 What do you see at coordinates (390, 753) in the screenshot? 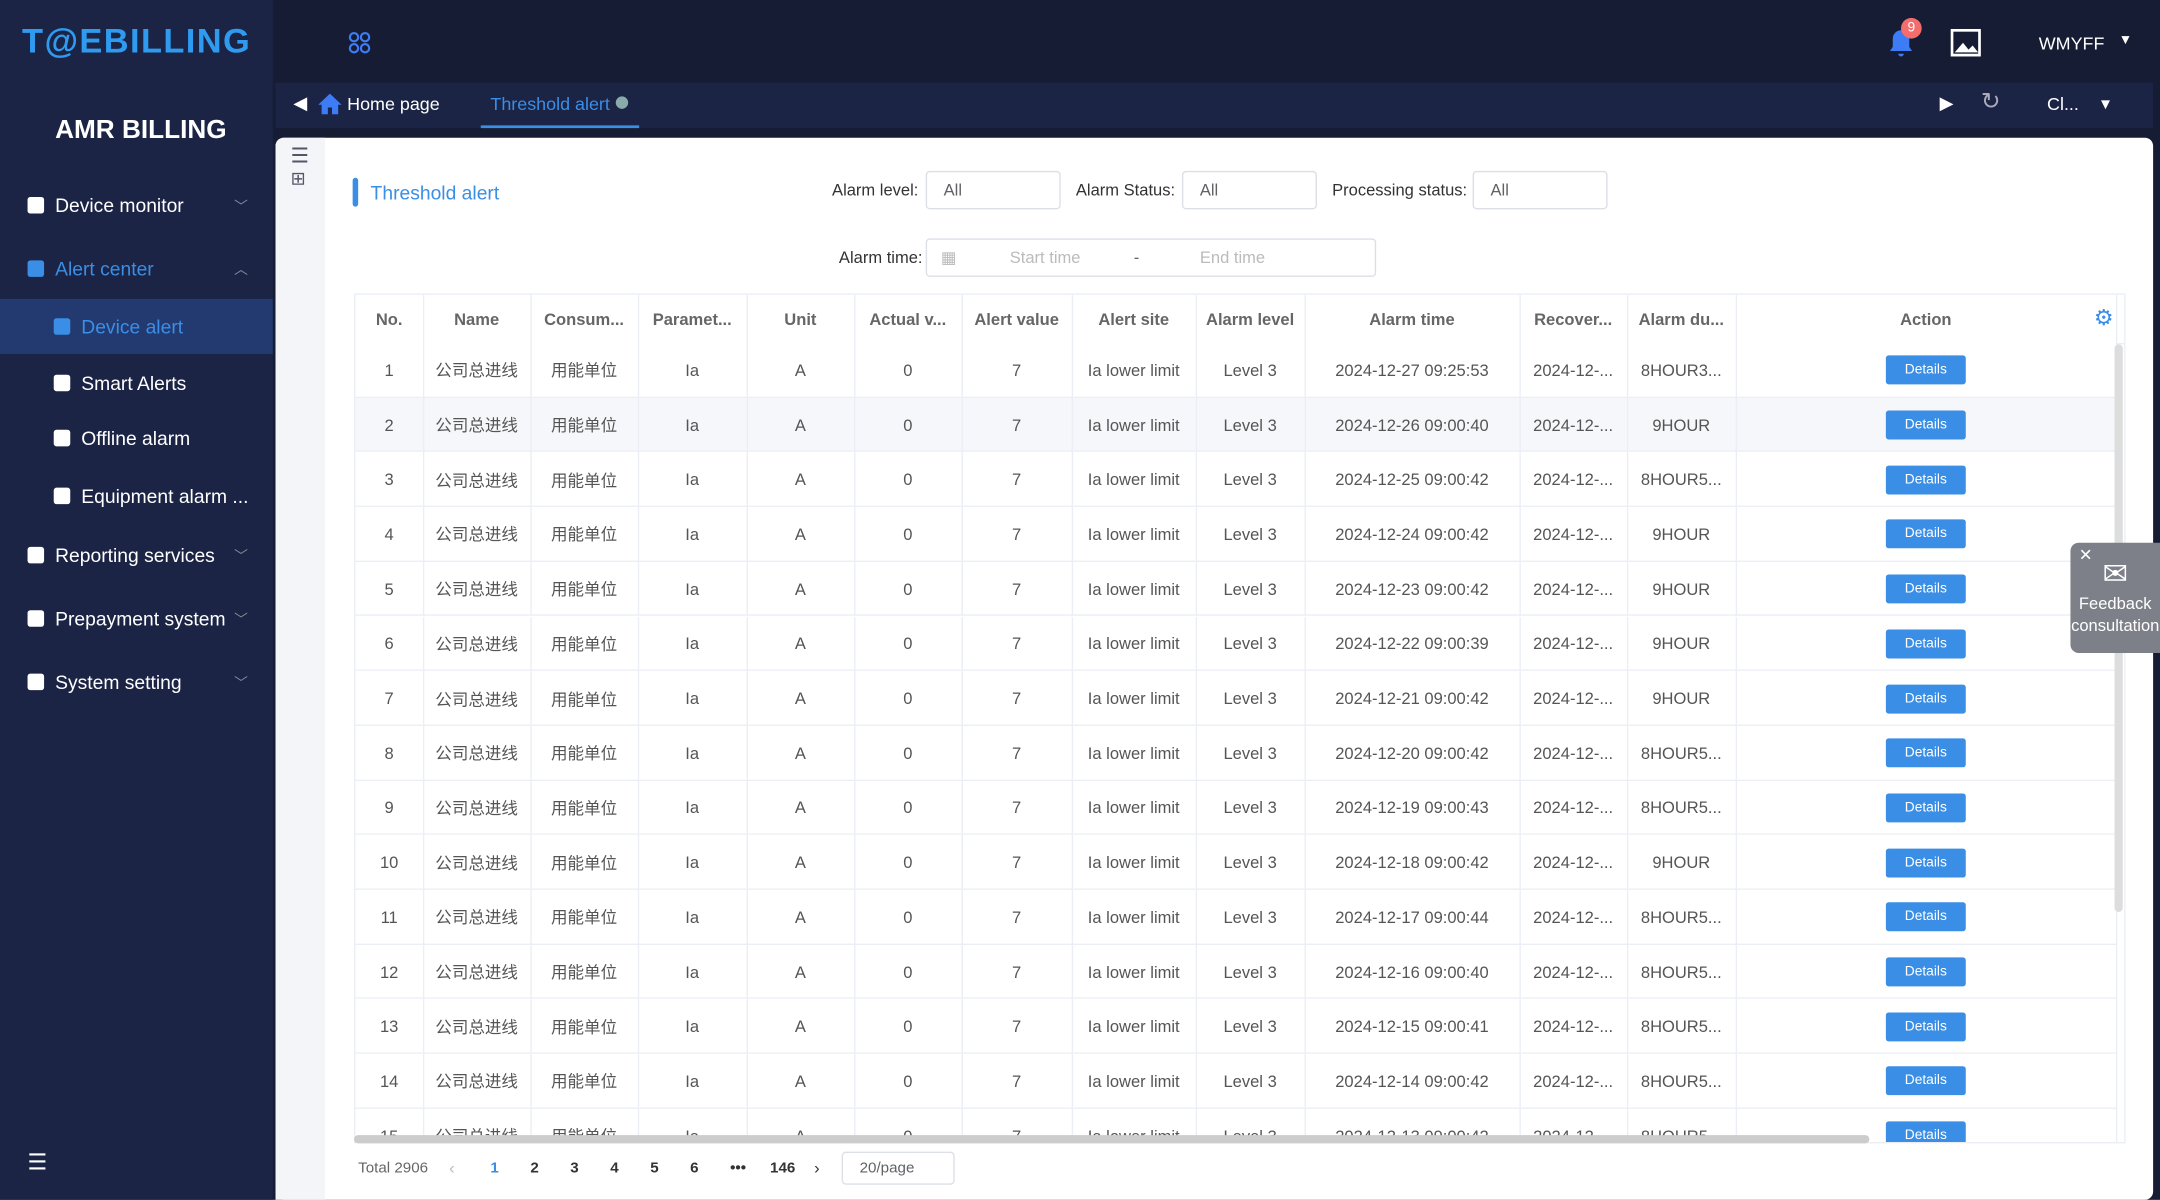
I see `table-cell: 8` at bounding box center [390, 753].